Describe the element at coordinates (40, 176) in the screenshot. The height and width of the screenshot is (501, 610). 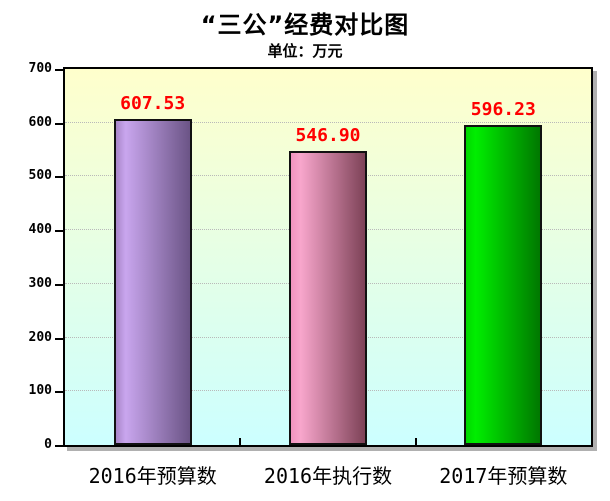
I see `y-axis-tick-label: 500` at that location.